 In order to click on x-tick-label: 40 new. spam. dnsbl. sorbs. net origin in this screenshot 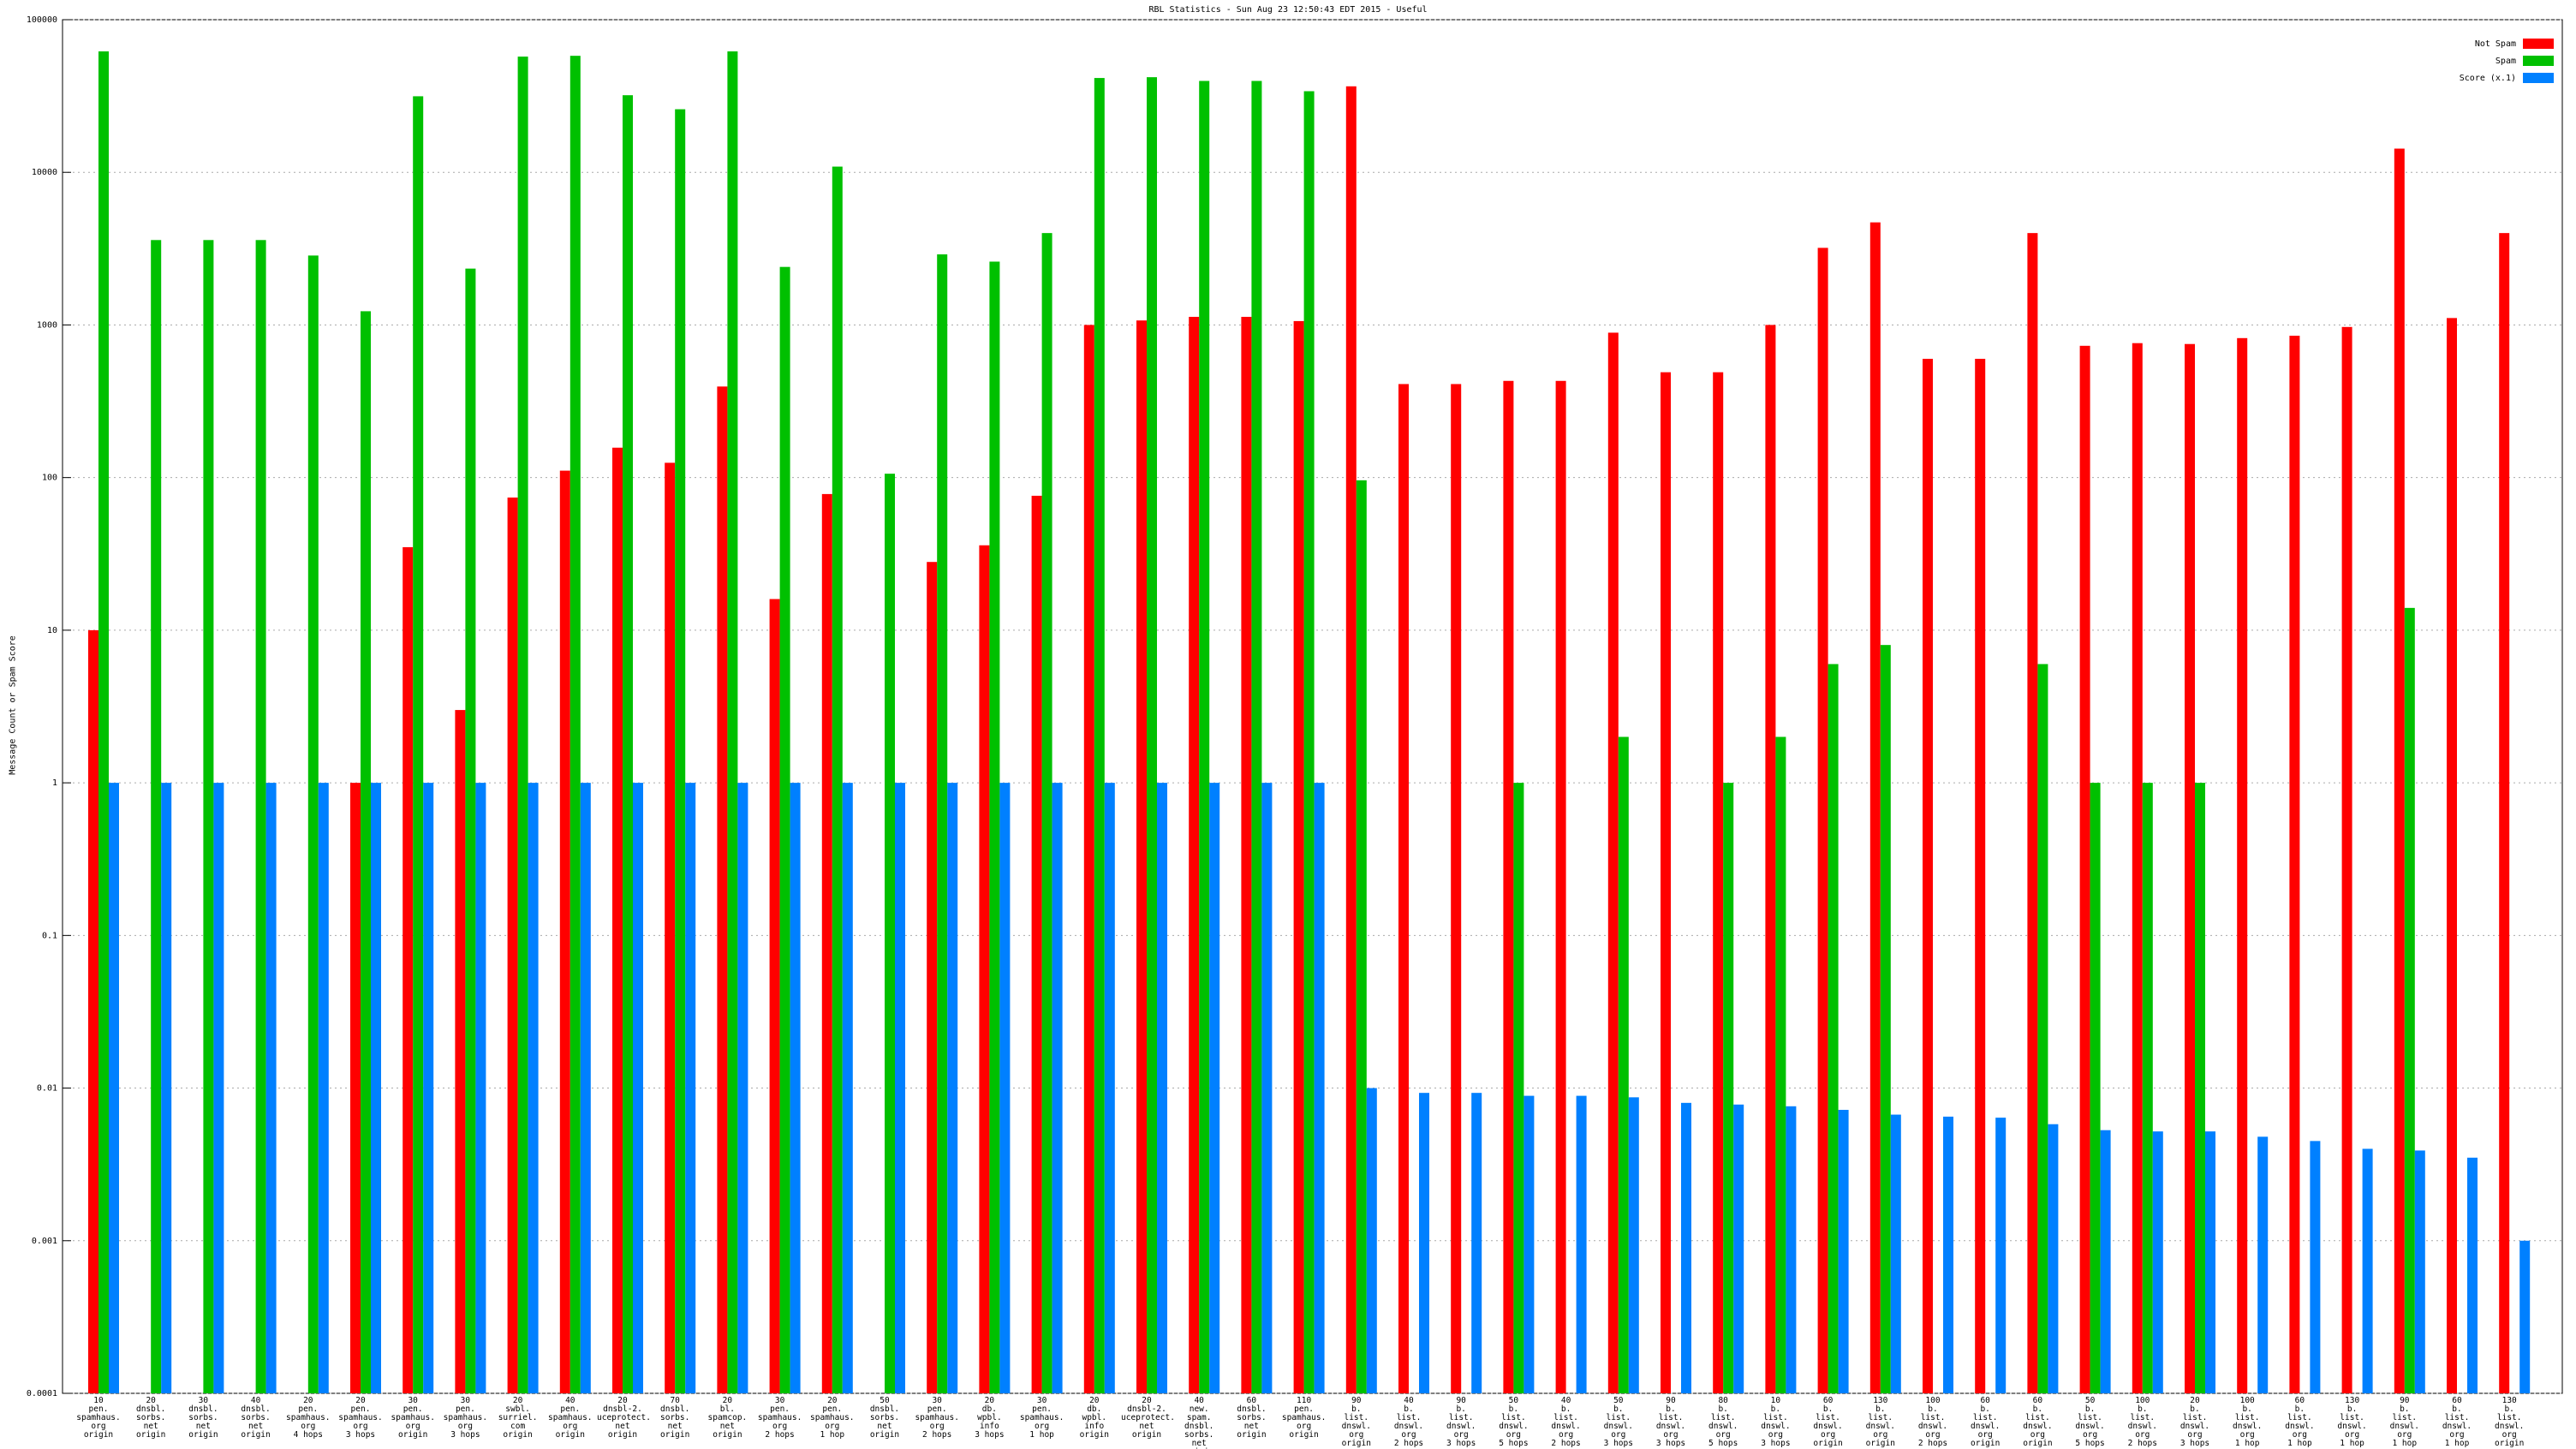, I will do `click(1199, 1423)`.